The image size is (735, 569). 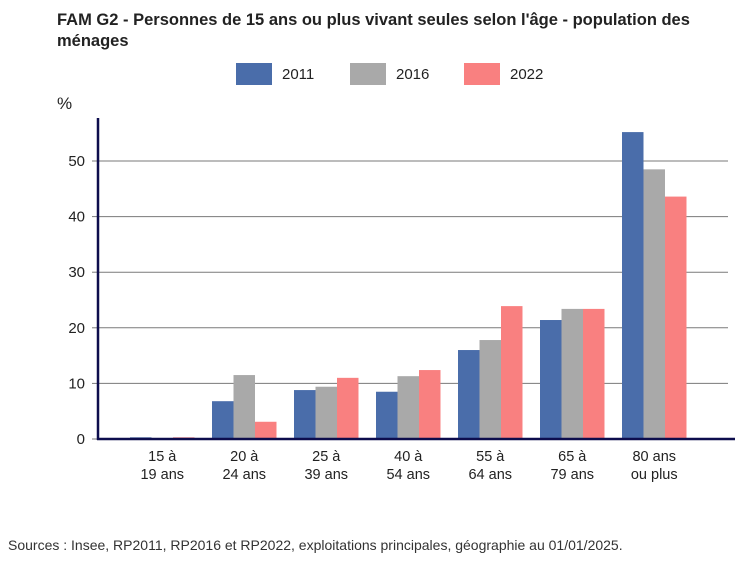 What do you see at coordinates (76, 383) in the screenshot?
I see `y-tick-label-10: 10` at bounding box center [76, 383].